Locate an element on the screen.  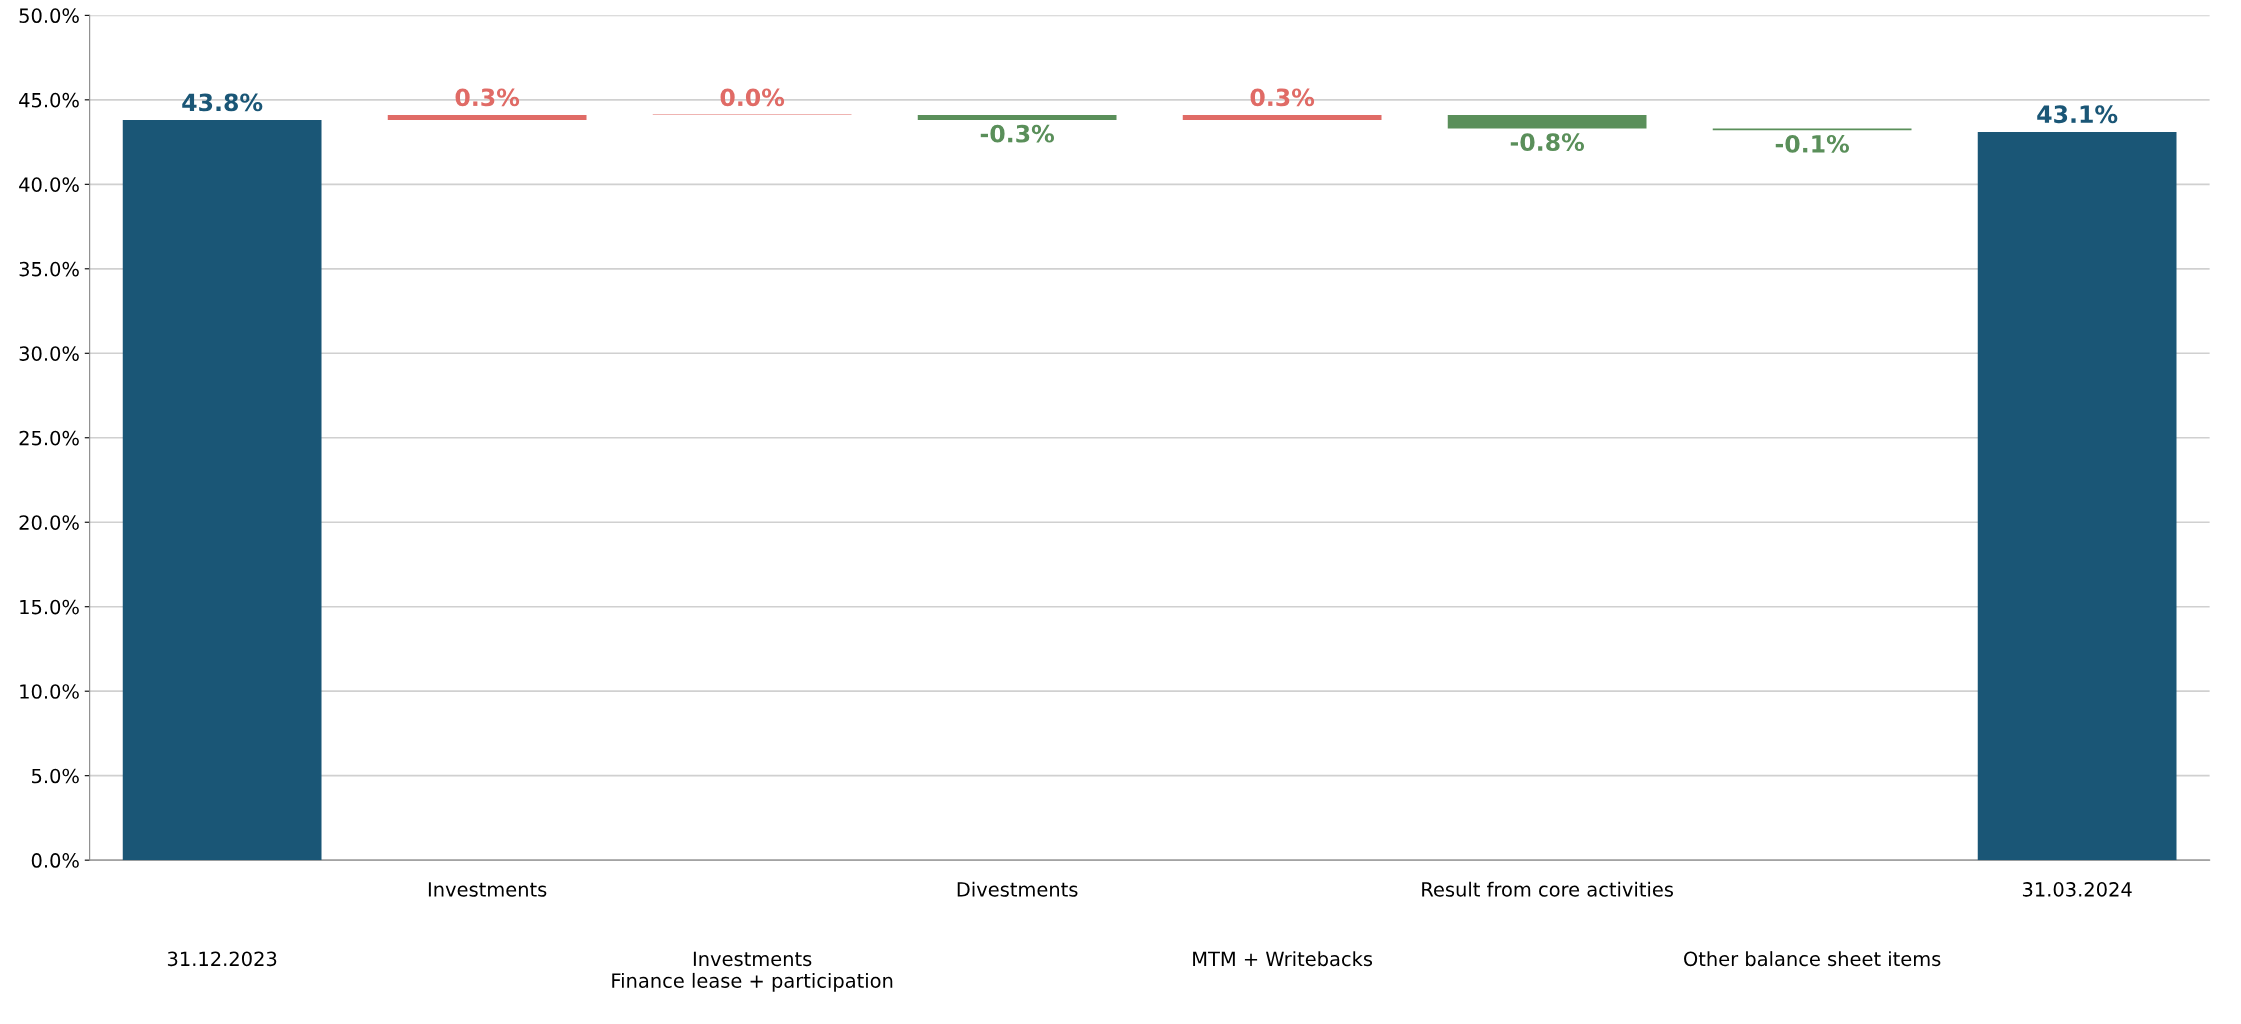
x-tick-label: 31.03.2024 is located at coordinates (2077, 889).